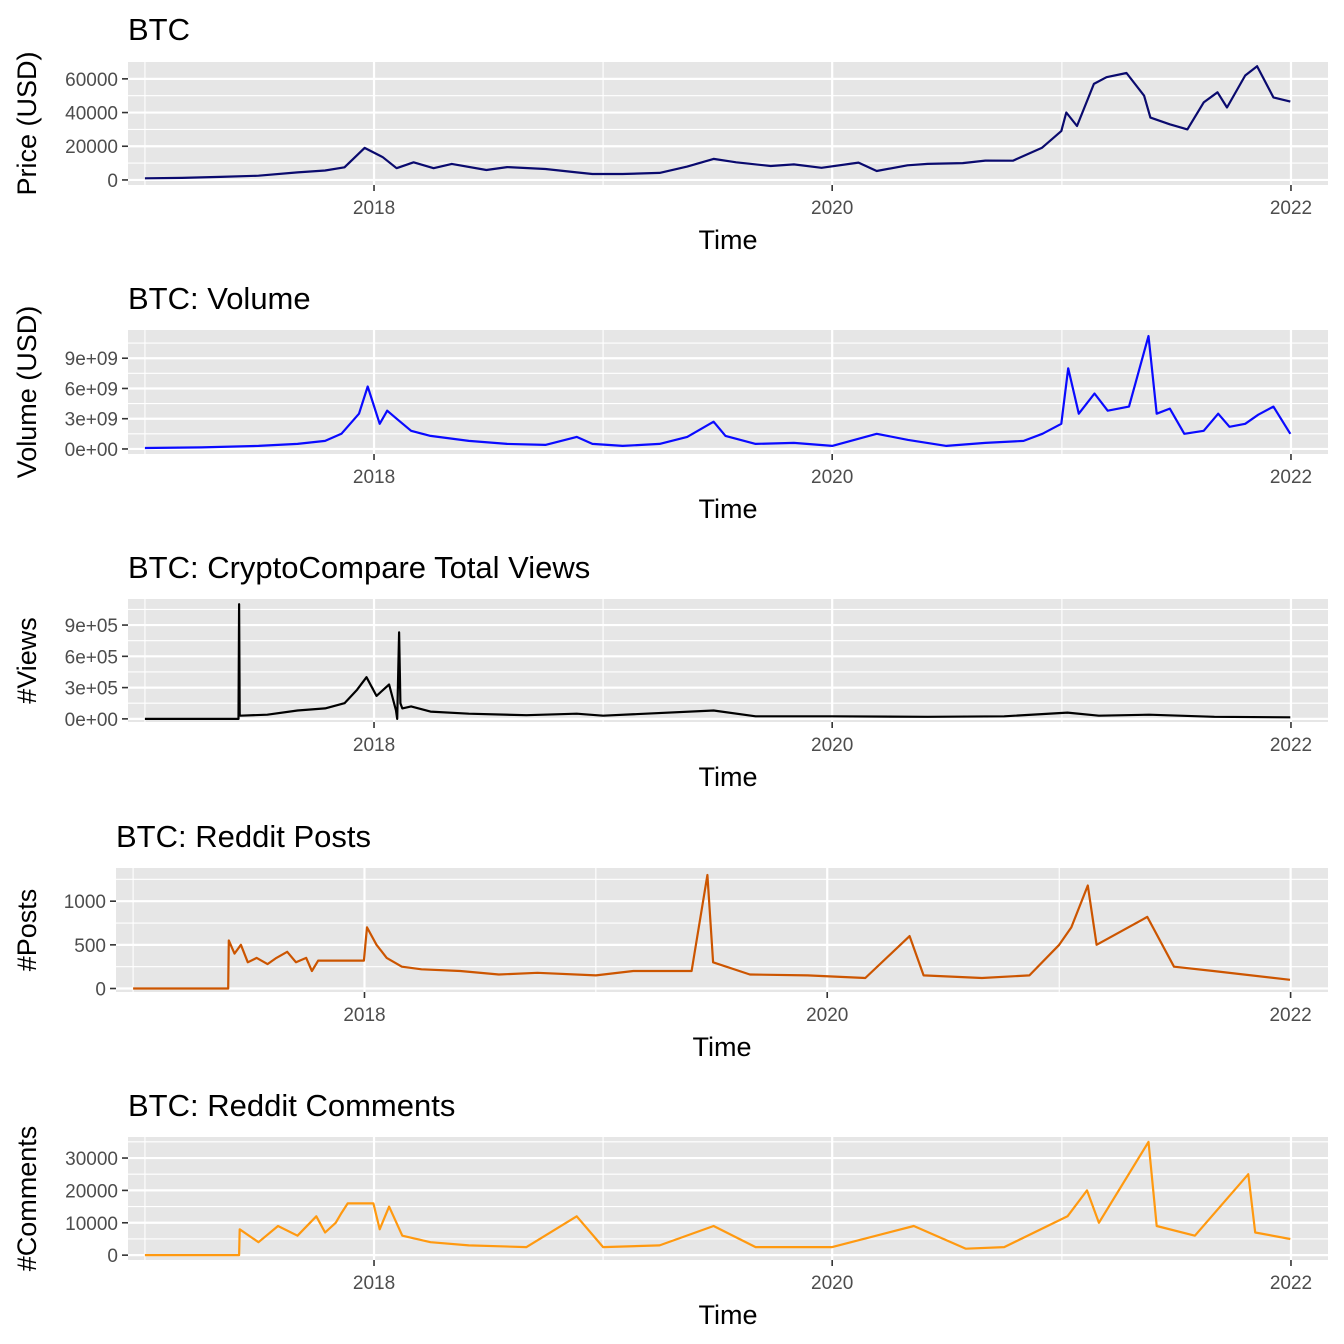  Describe the element at coordinates (27, 1199) in the screenshot. I see `y-axis-title: #Comments` at that location.